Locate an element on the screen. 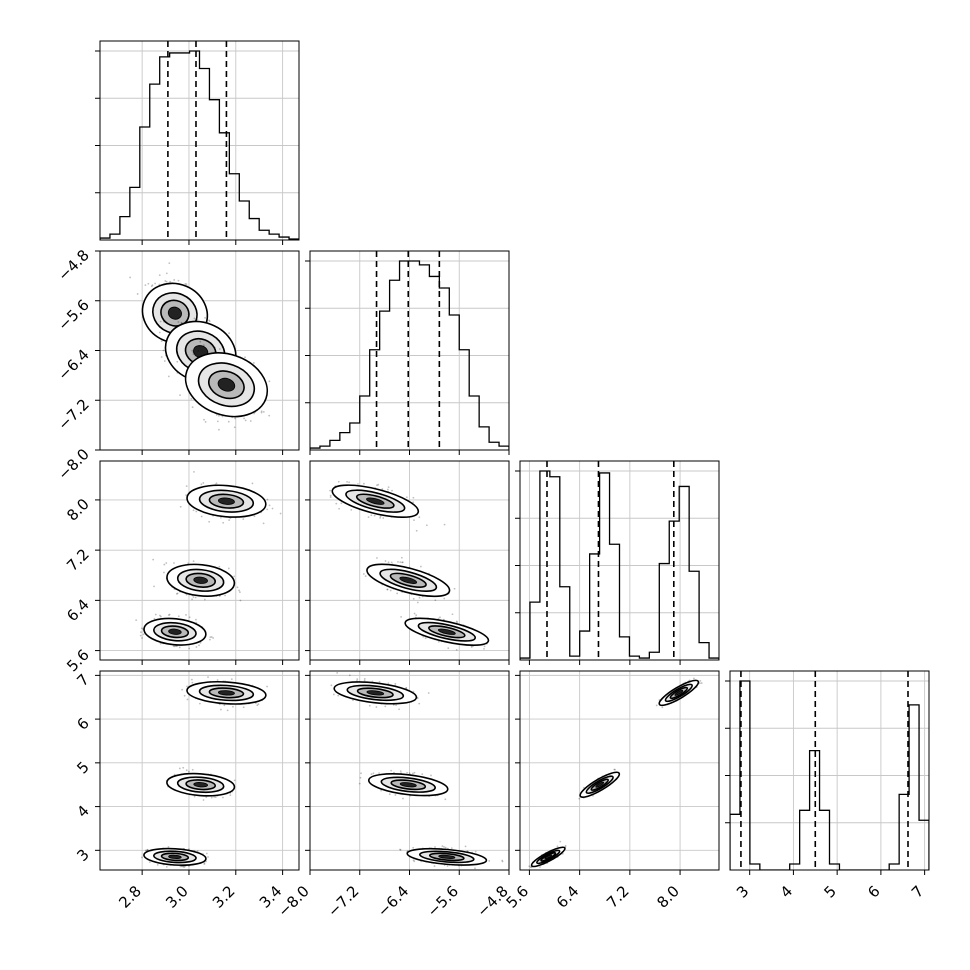 The width and height of the screenshot is (970, 970). panel-frame is located at coordinates (199, 770).